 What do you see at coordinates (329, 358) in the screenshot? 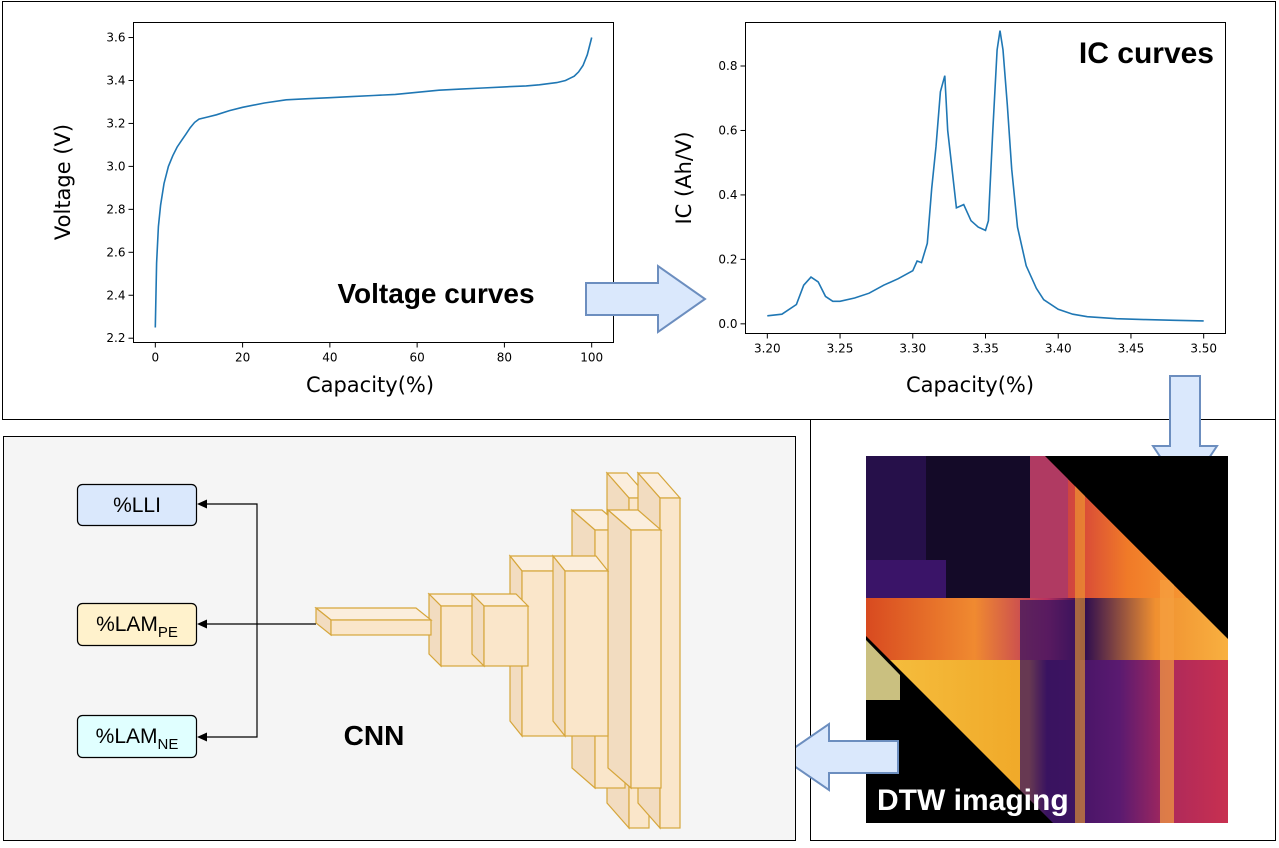
I see `voltage-xtick-label: 40` at bounding box center [329, 358].